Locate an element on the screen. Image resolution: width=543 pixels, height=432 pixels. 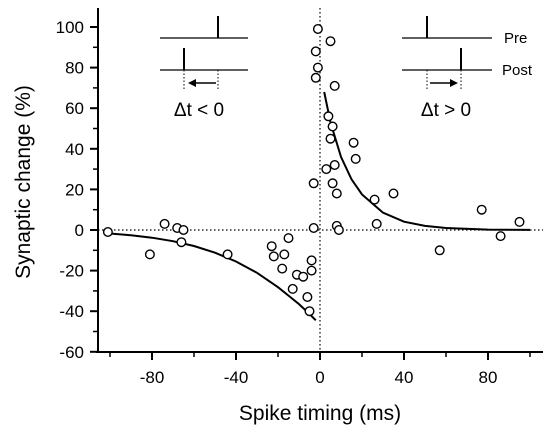
inset-pos-arrow-head is located at coordinates (454, 83).